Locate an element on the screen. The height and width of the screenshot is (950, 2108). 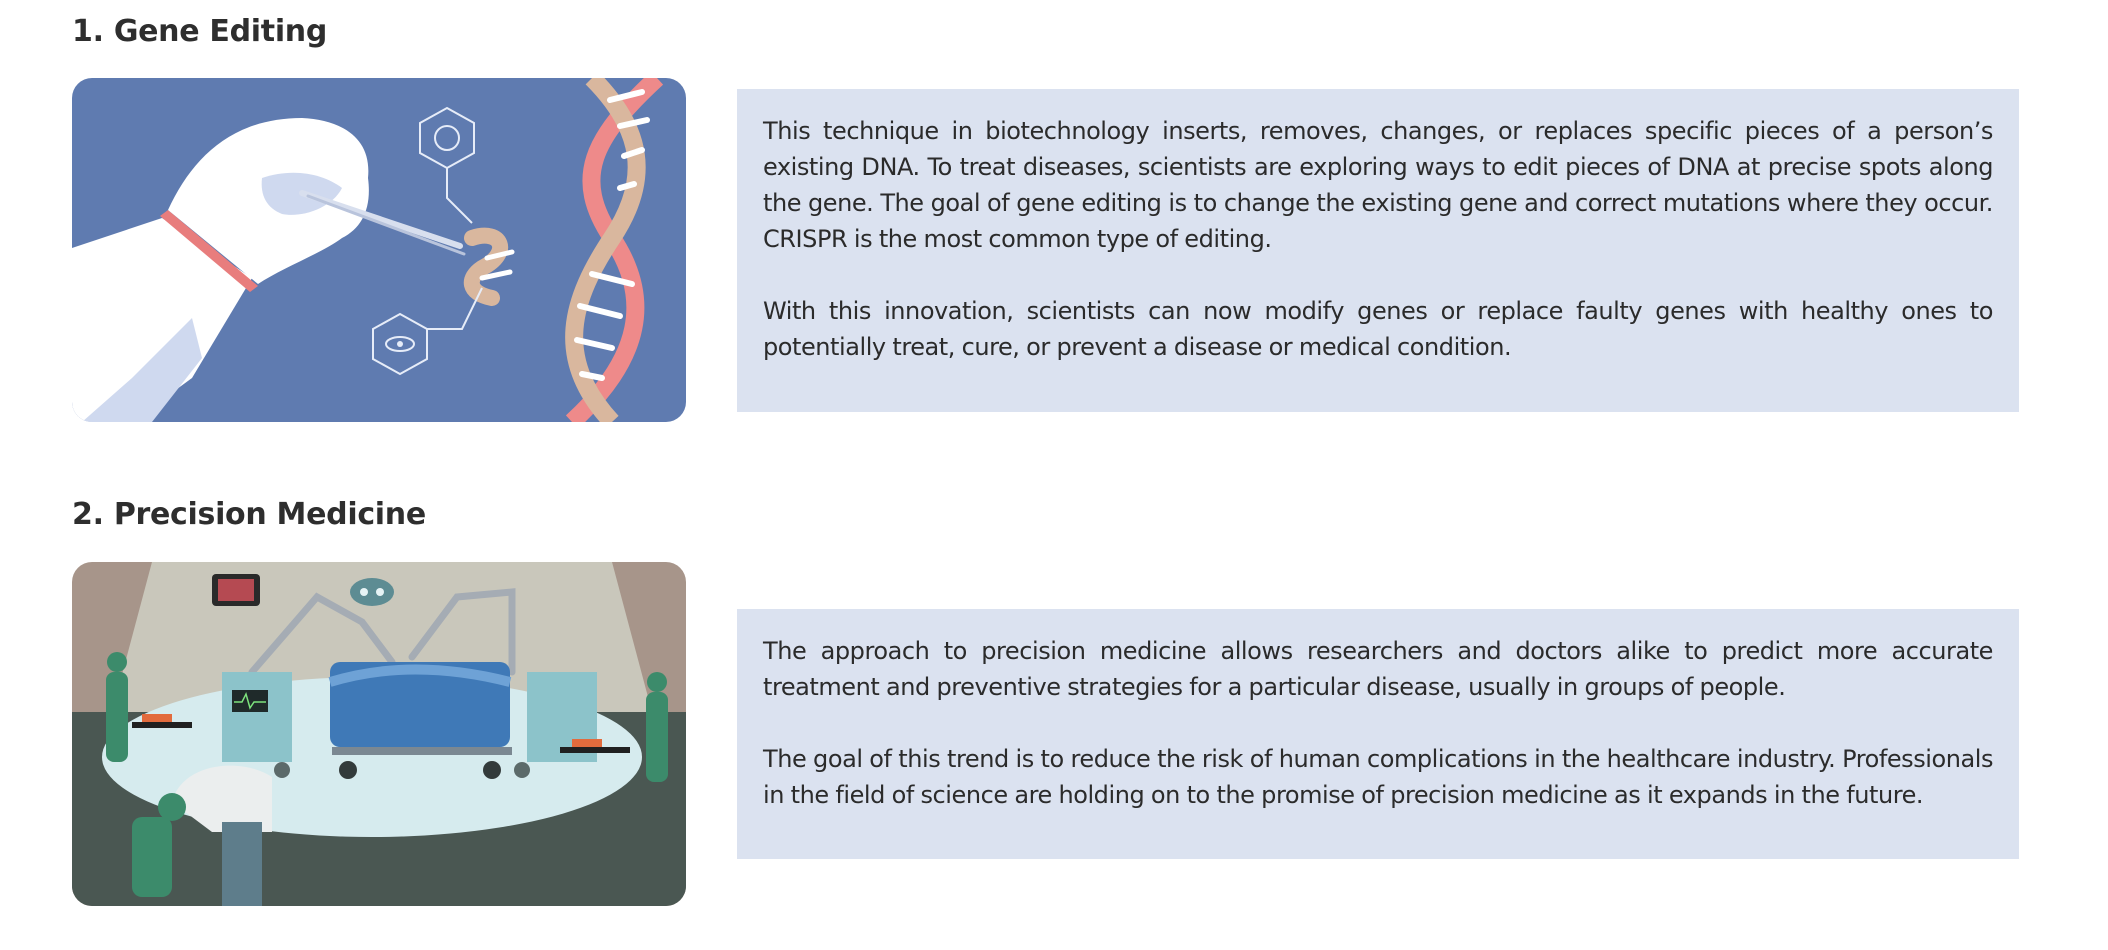
section-title: 1. Gene Editing is located at coordinates (200, 31).